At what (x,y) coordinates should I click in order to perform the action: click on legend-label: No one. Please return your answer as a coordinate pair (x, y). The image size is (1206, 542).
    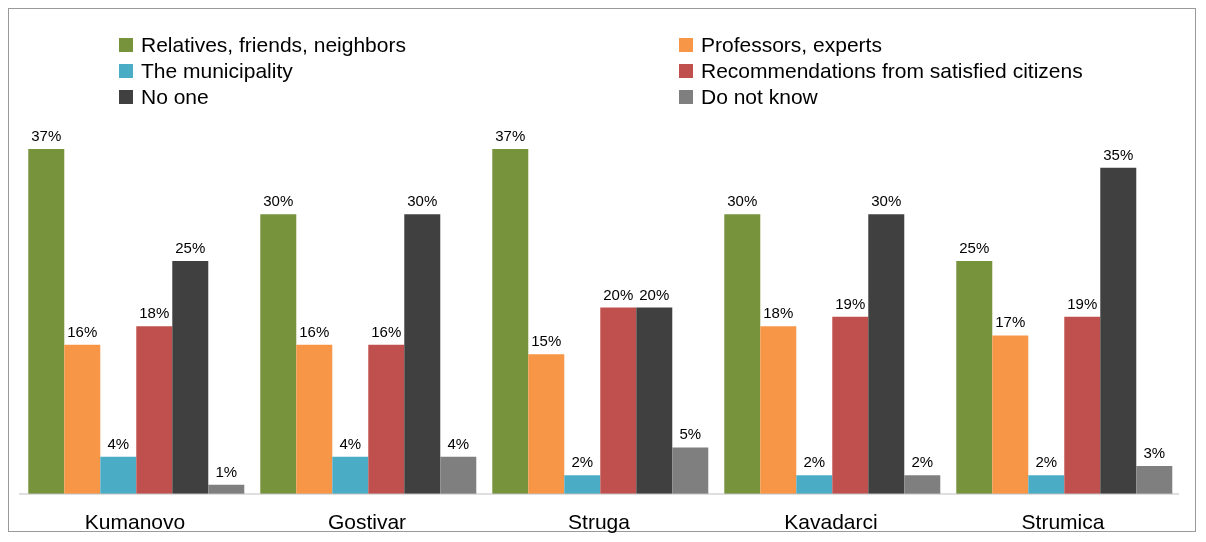
    Looking at the image, I should click on (175, 97).